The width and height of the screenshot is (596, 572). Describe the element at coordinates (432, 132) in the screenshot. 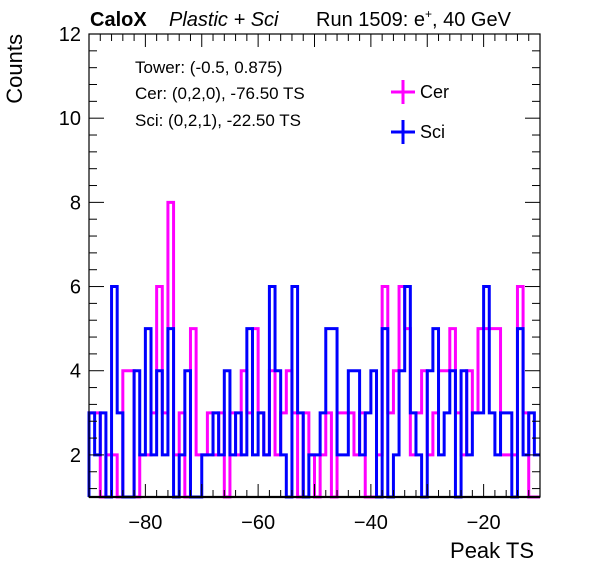

I see `legend-label: Sci` at that location.